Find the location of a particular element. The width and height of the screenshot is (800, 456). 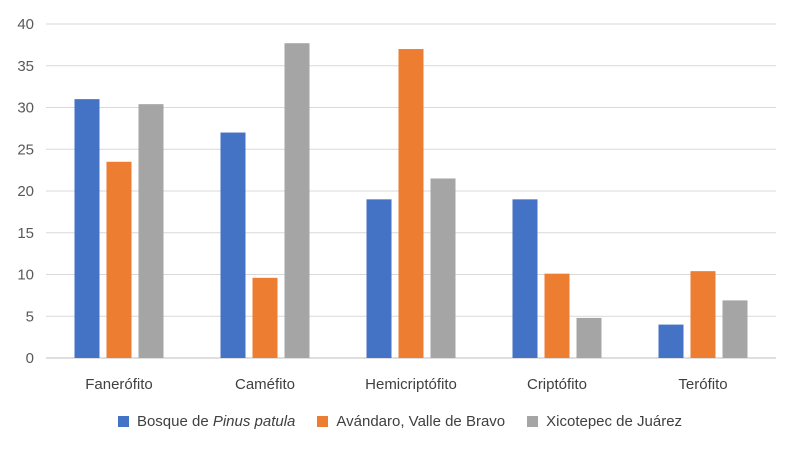

legend-item-avandaro: Avándaro, Valle de Bravo is located at coordinates (411, 421).